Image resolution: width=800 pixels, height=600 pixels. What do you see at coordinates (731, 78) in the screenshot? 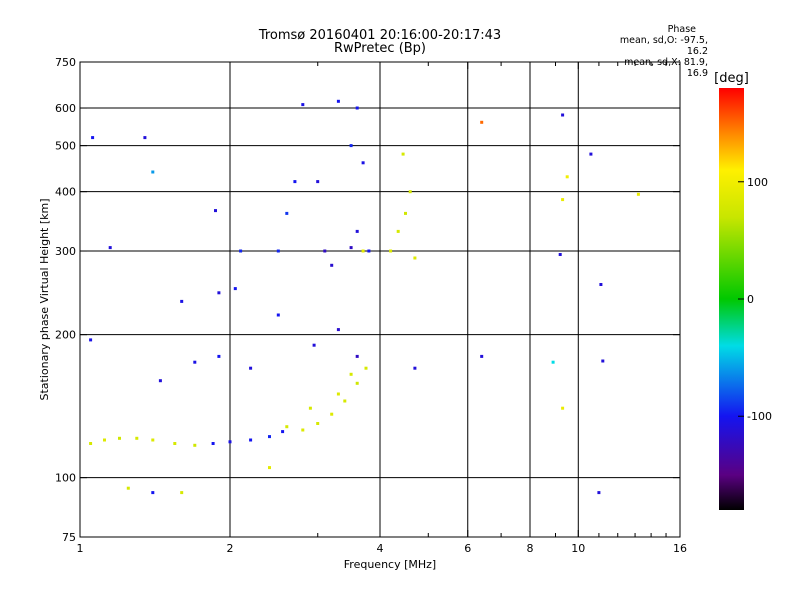
I see `colorbar-label: [deg]` at bounding box center [731, 78].